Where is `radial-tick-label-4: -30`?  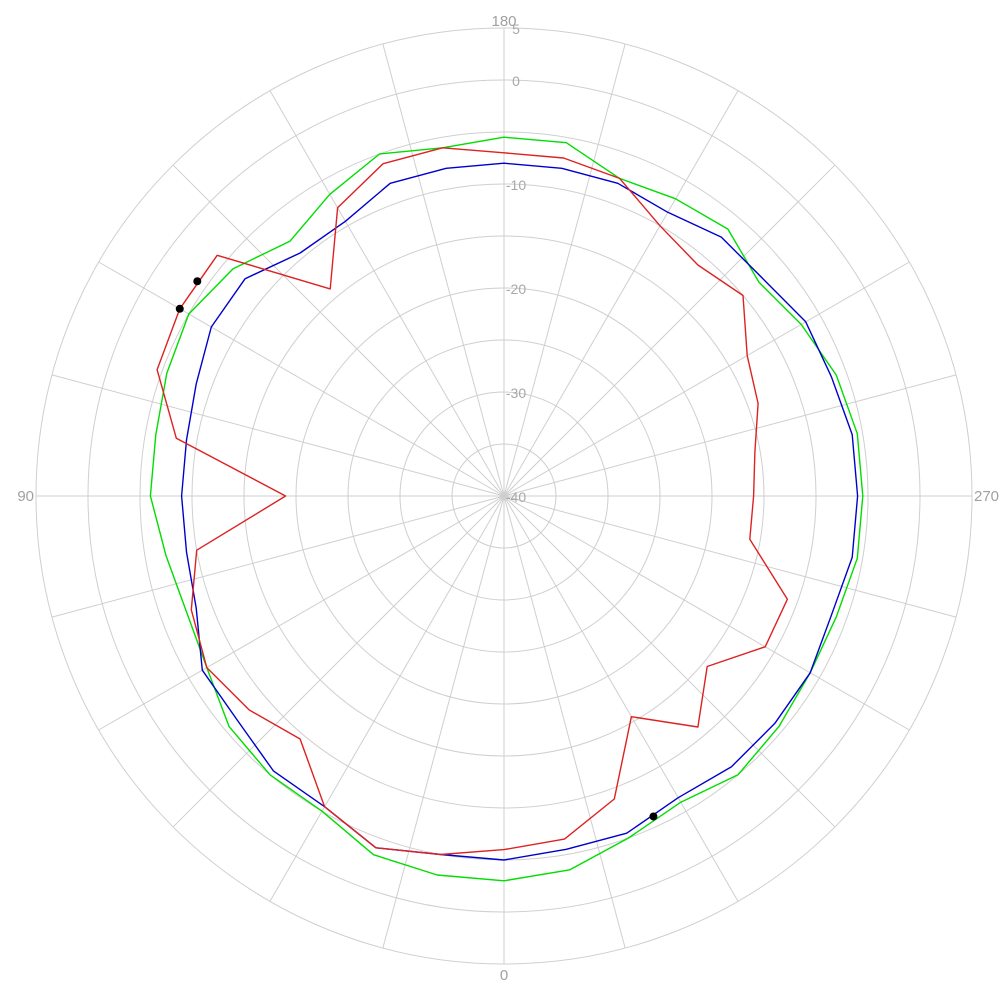 radial-tick-label-4: -30 is located at coordinates (516, 393).